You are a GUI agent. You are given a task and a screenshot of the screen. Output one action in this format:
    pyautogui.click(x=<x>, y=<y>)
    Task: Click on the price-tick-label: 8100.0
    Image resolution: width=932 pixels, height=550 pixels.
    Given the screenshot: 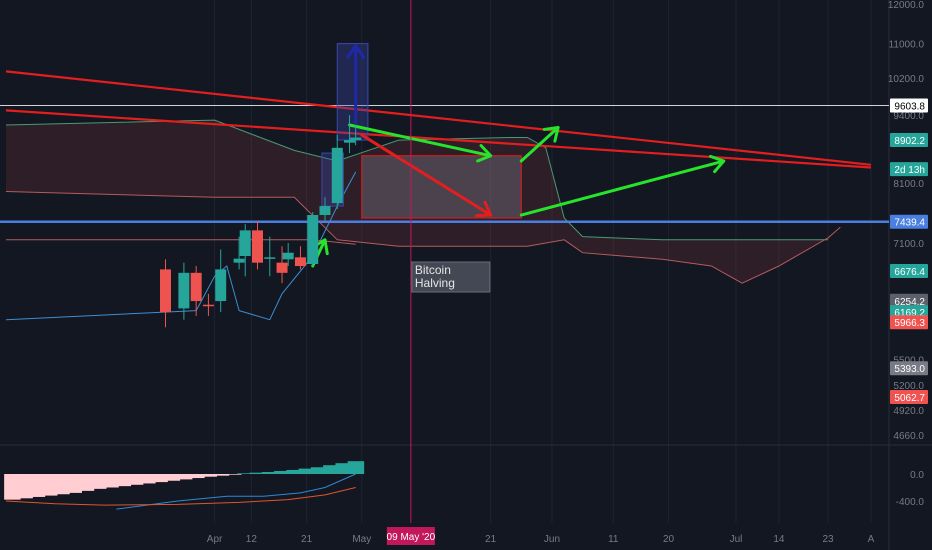 What is the action you would take?
    pyautogui.click(x=908, y=184)
    